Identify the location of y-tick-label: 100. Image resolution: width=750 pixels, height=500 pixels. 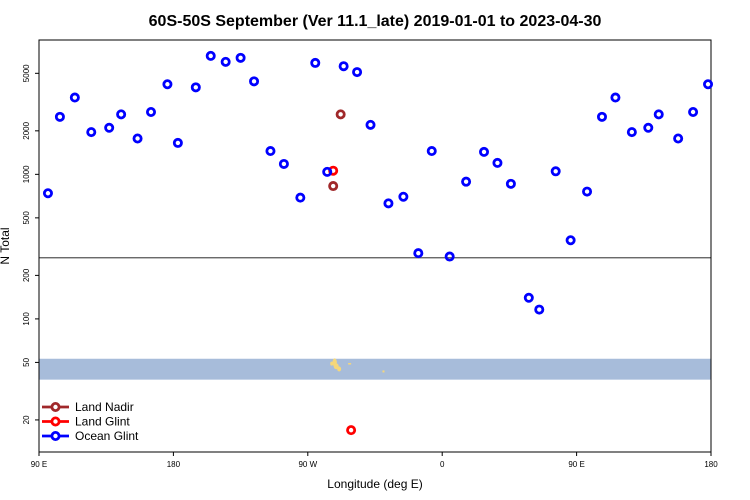
(26, 319).